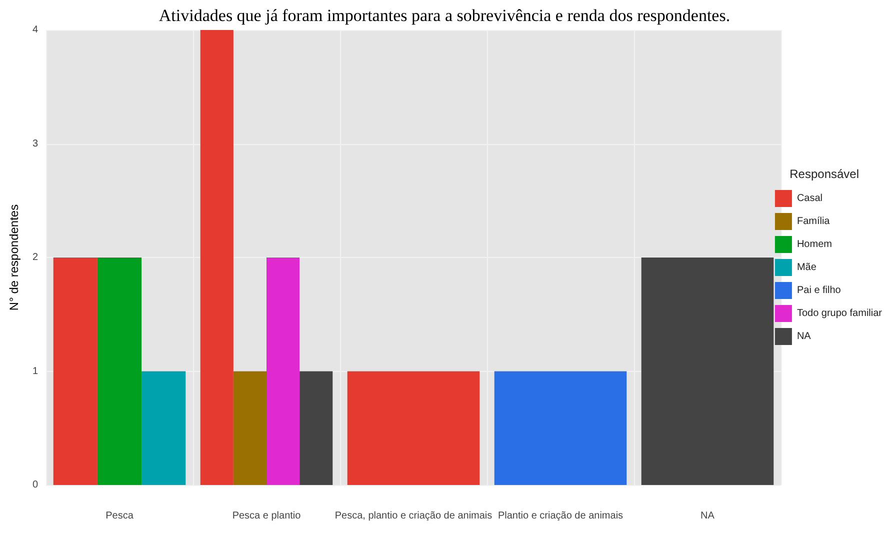  I want to click on legend-label: Família, so click(813, 221).